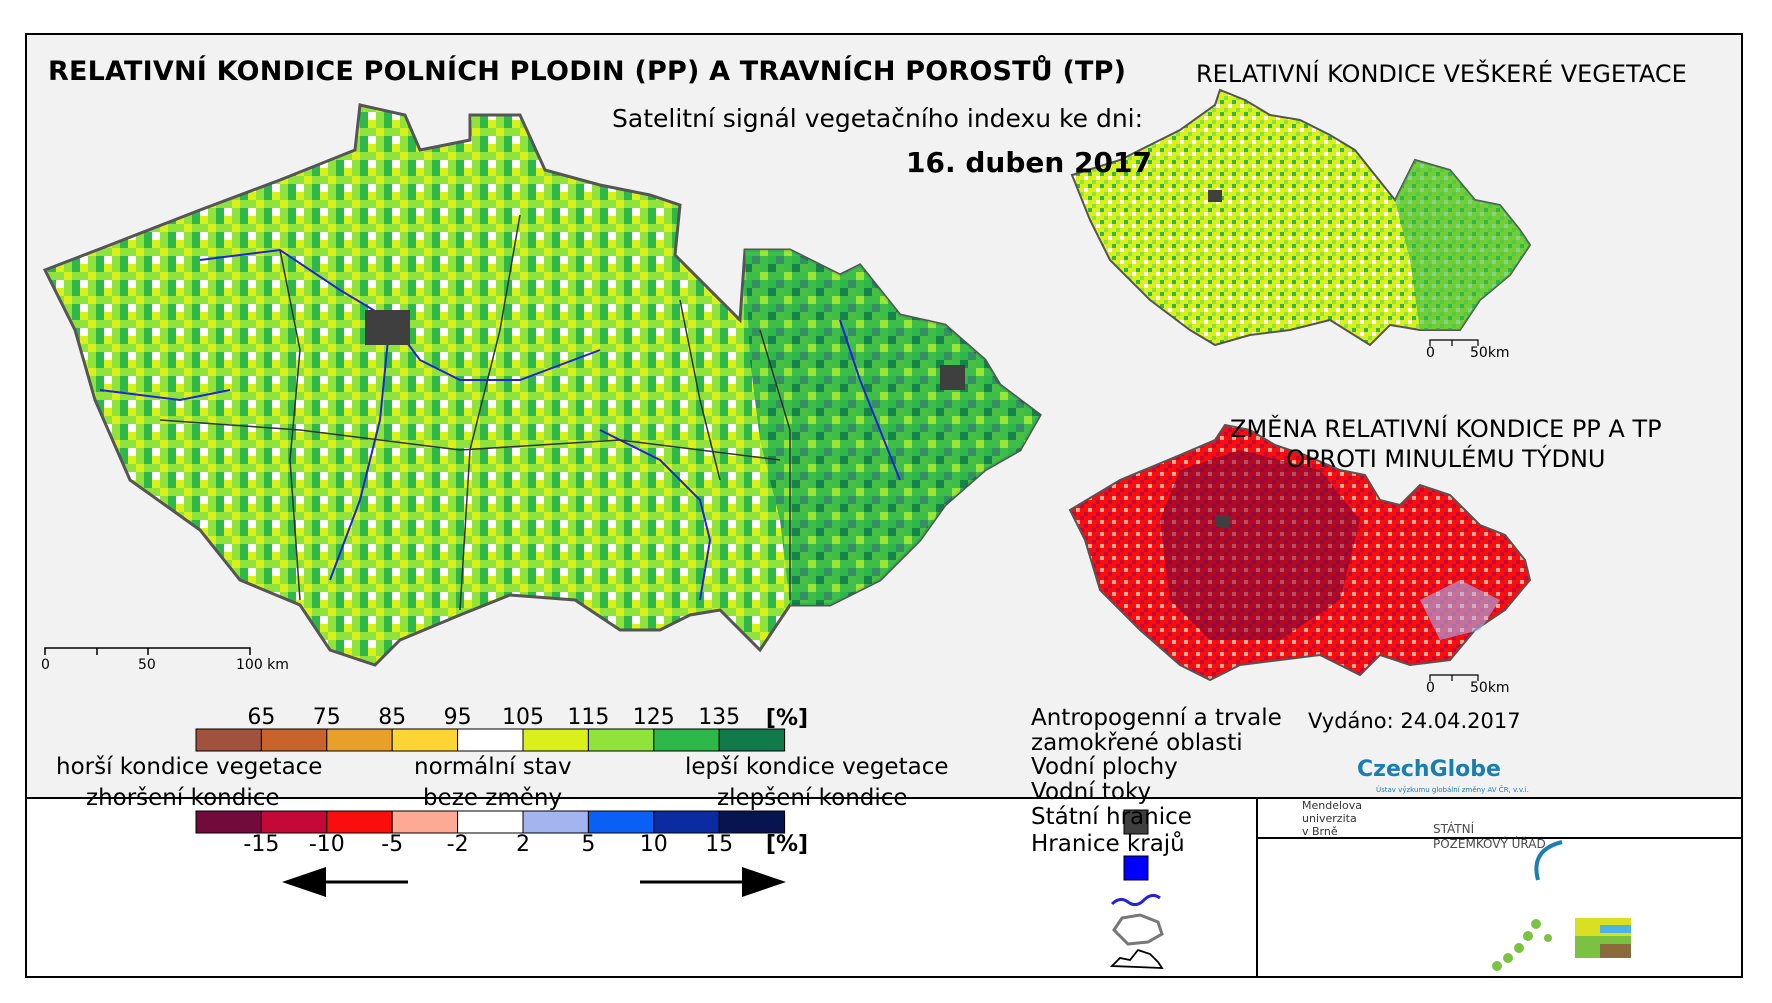  What do you see at coordinates (1301, 217) in the screenshot?
I see `vegetation-map` at bounding box center [1301, 217].